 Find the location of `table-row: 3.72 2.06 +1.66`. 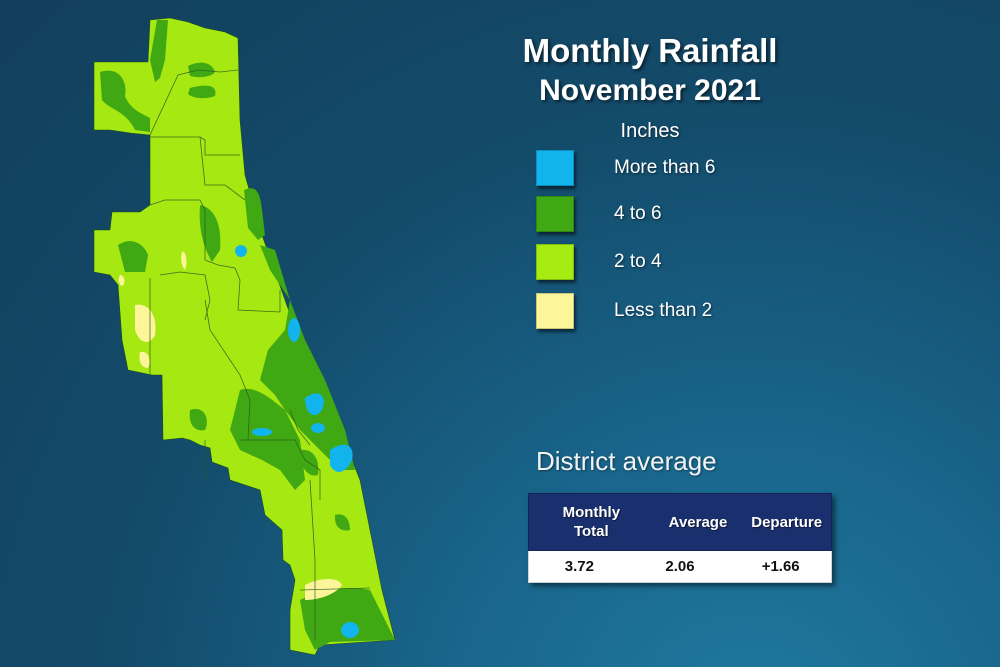

table-row: 3.72 2.06 +1.66 is located at coordinates (680, 567).